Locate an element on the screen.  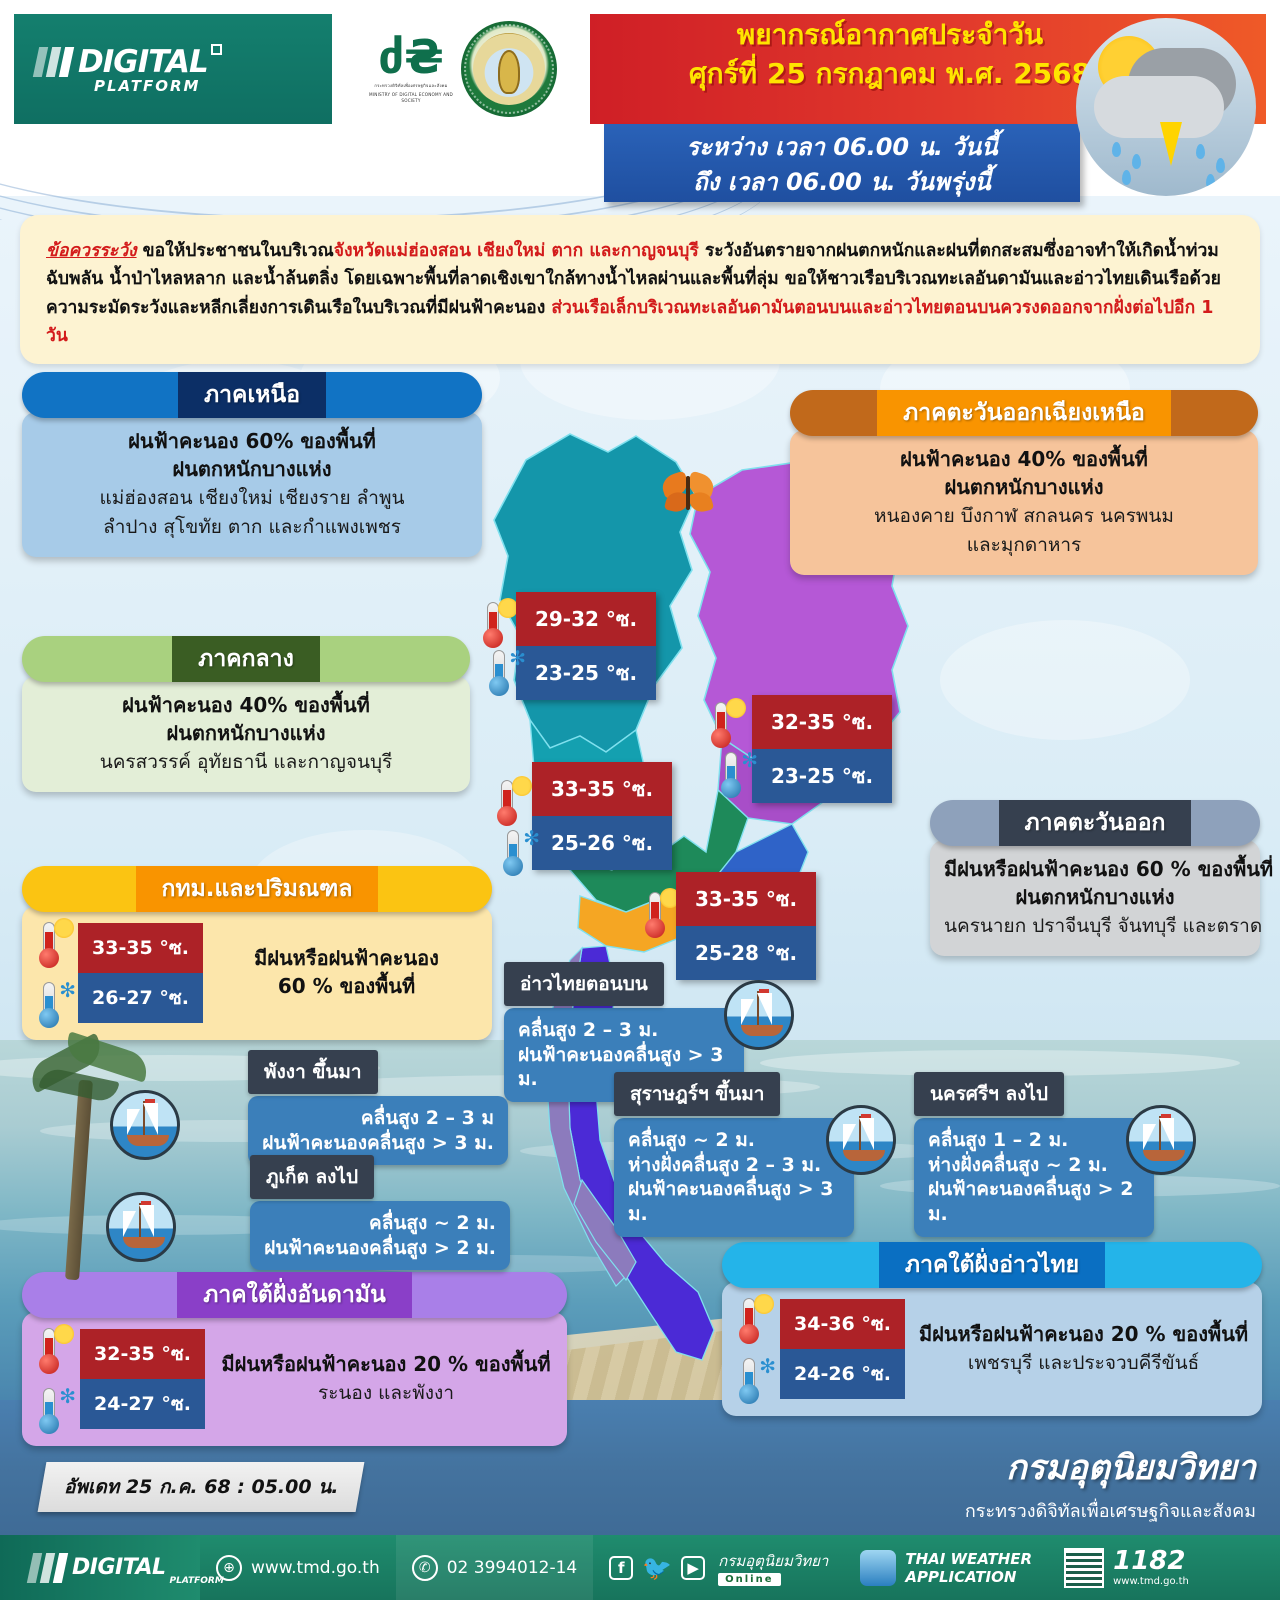
footer-phone: ✆ 02 3994012-14 is located at coordinates (494, 1567).